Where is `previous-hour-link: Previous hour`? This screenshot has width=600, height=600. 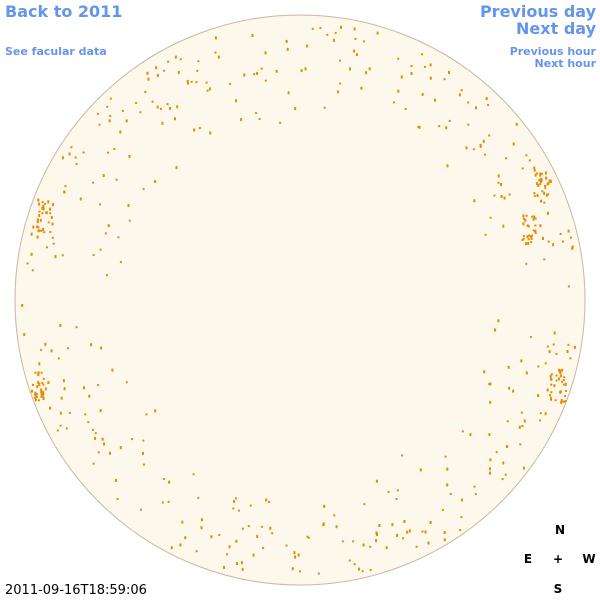 previous-hour-link: Previous hour is located at coordinates (552, 51).